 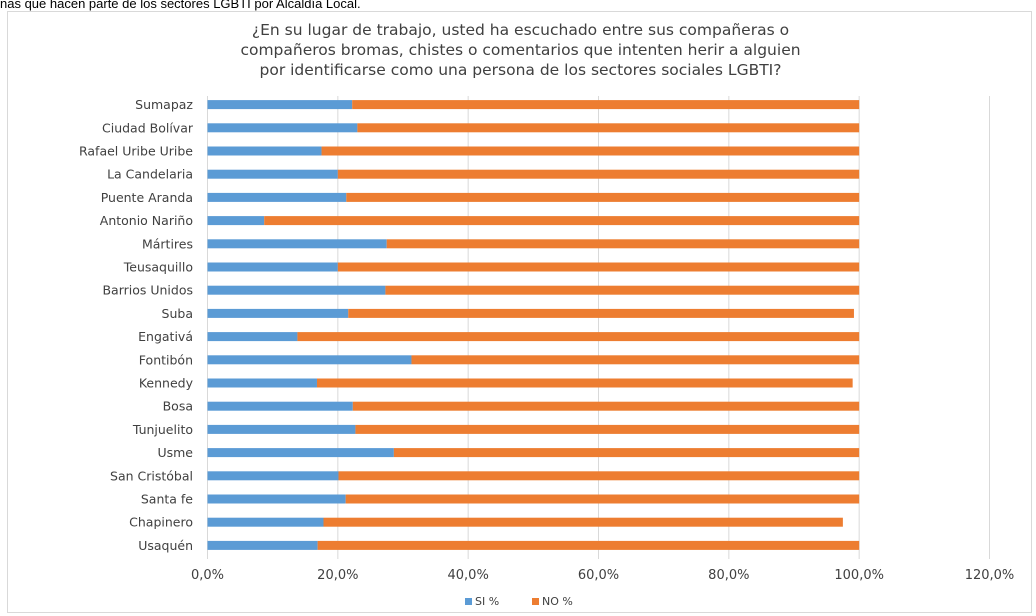 What do you see at coordinates (146, 220) in the screenshot?
I see `category-label-antonio-narino: Antonio Nariño` at bounding box center [146, 220].